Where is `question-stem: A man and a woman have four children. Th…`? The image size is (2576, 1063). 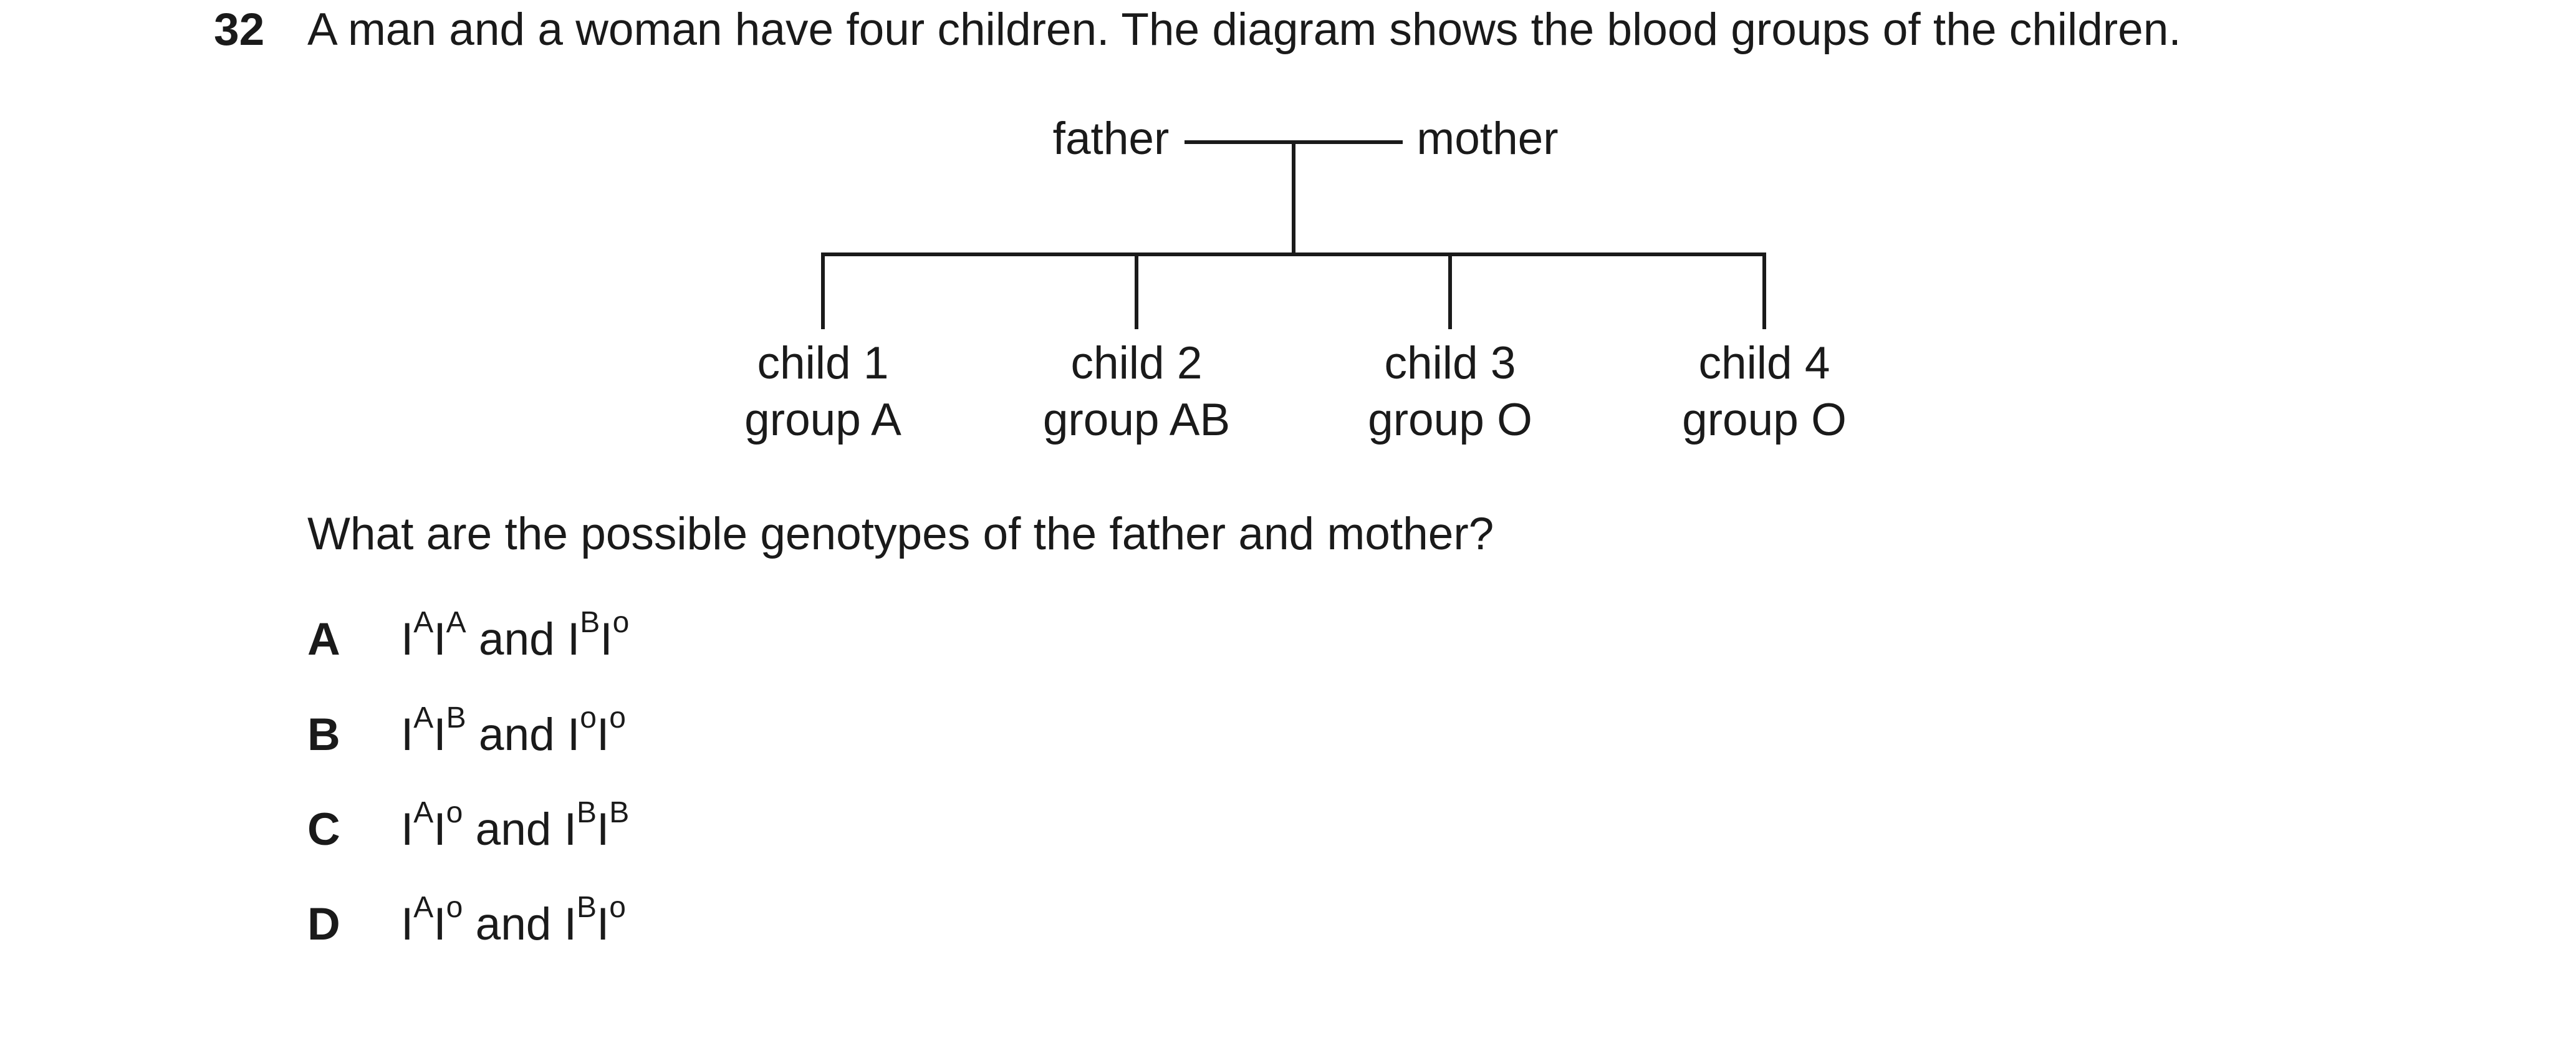
question-stem: A man and a woman have four children. Th… is located at coordinates (1244, 29).